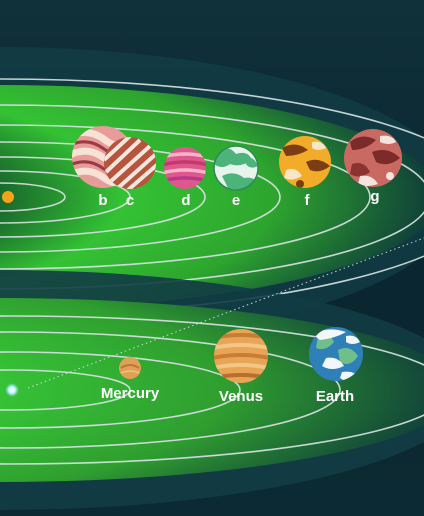 The width and height of the screenshot is (424, 516). Describe the element at coordinates (185, 200) in the screenshot. I see `planet-label-d: d` at that location.